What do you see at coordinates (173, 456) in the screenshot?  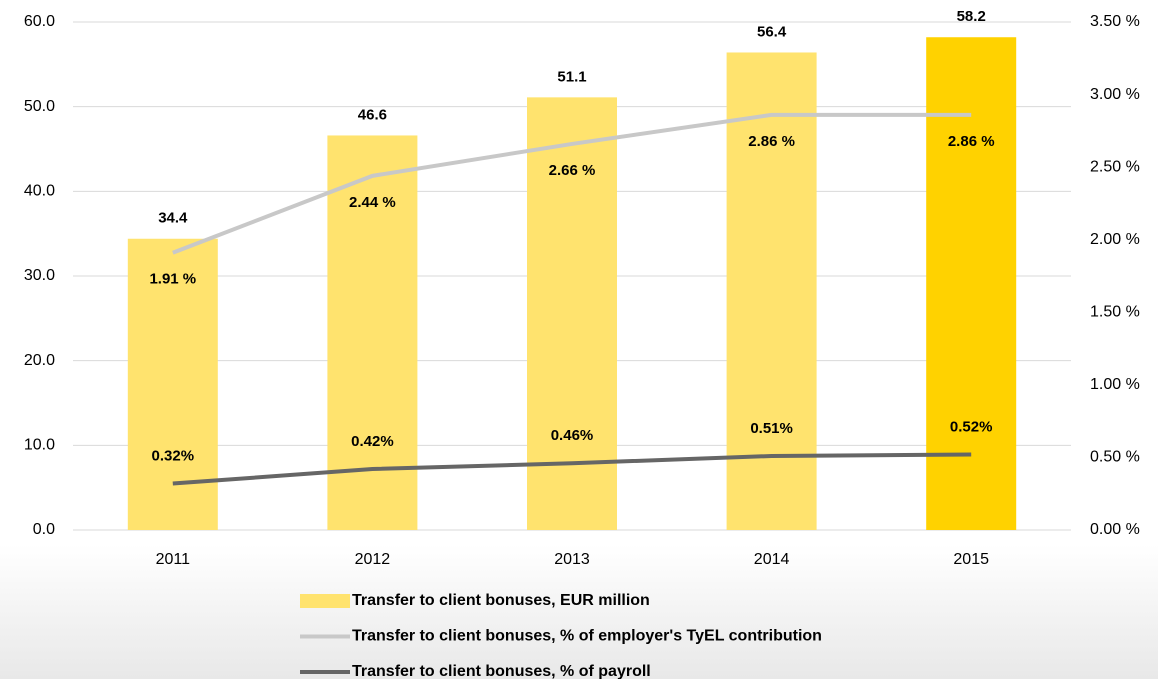 I see `line-value-label: 0.32%` at bounding box center [173, 456].